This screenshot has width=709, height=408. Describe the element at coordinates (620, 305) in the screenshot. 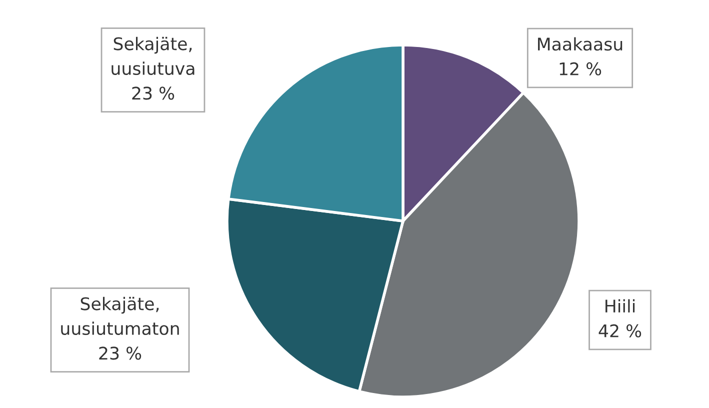

I see `slice-label: Hiili` at that location.